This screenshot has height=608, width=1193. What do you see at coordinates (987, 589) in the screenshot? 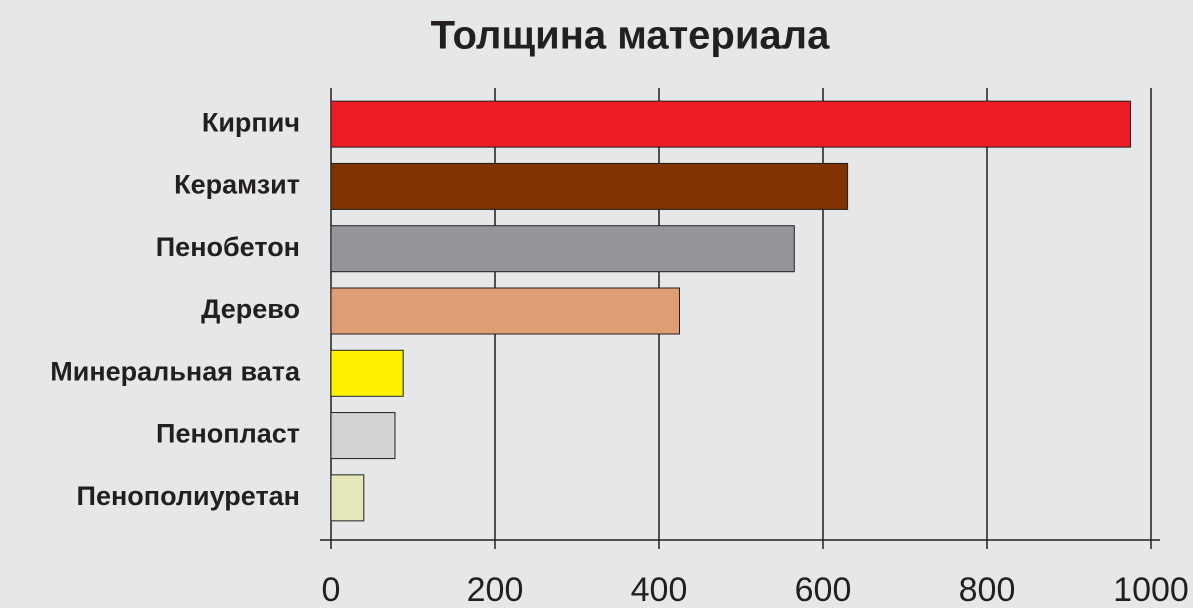
I see `x-tick-label: 800` at bounding box center [987, 589].